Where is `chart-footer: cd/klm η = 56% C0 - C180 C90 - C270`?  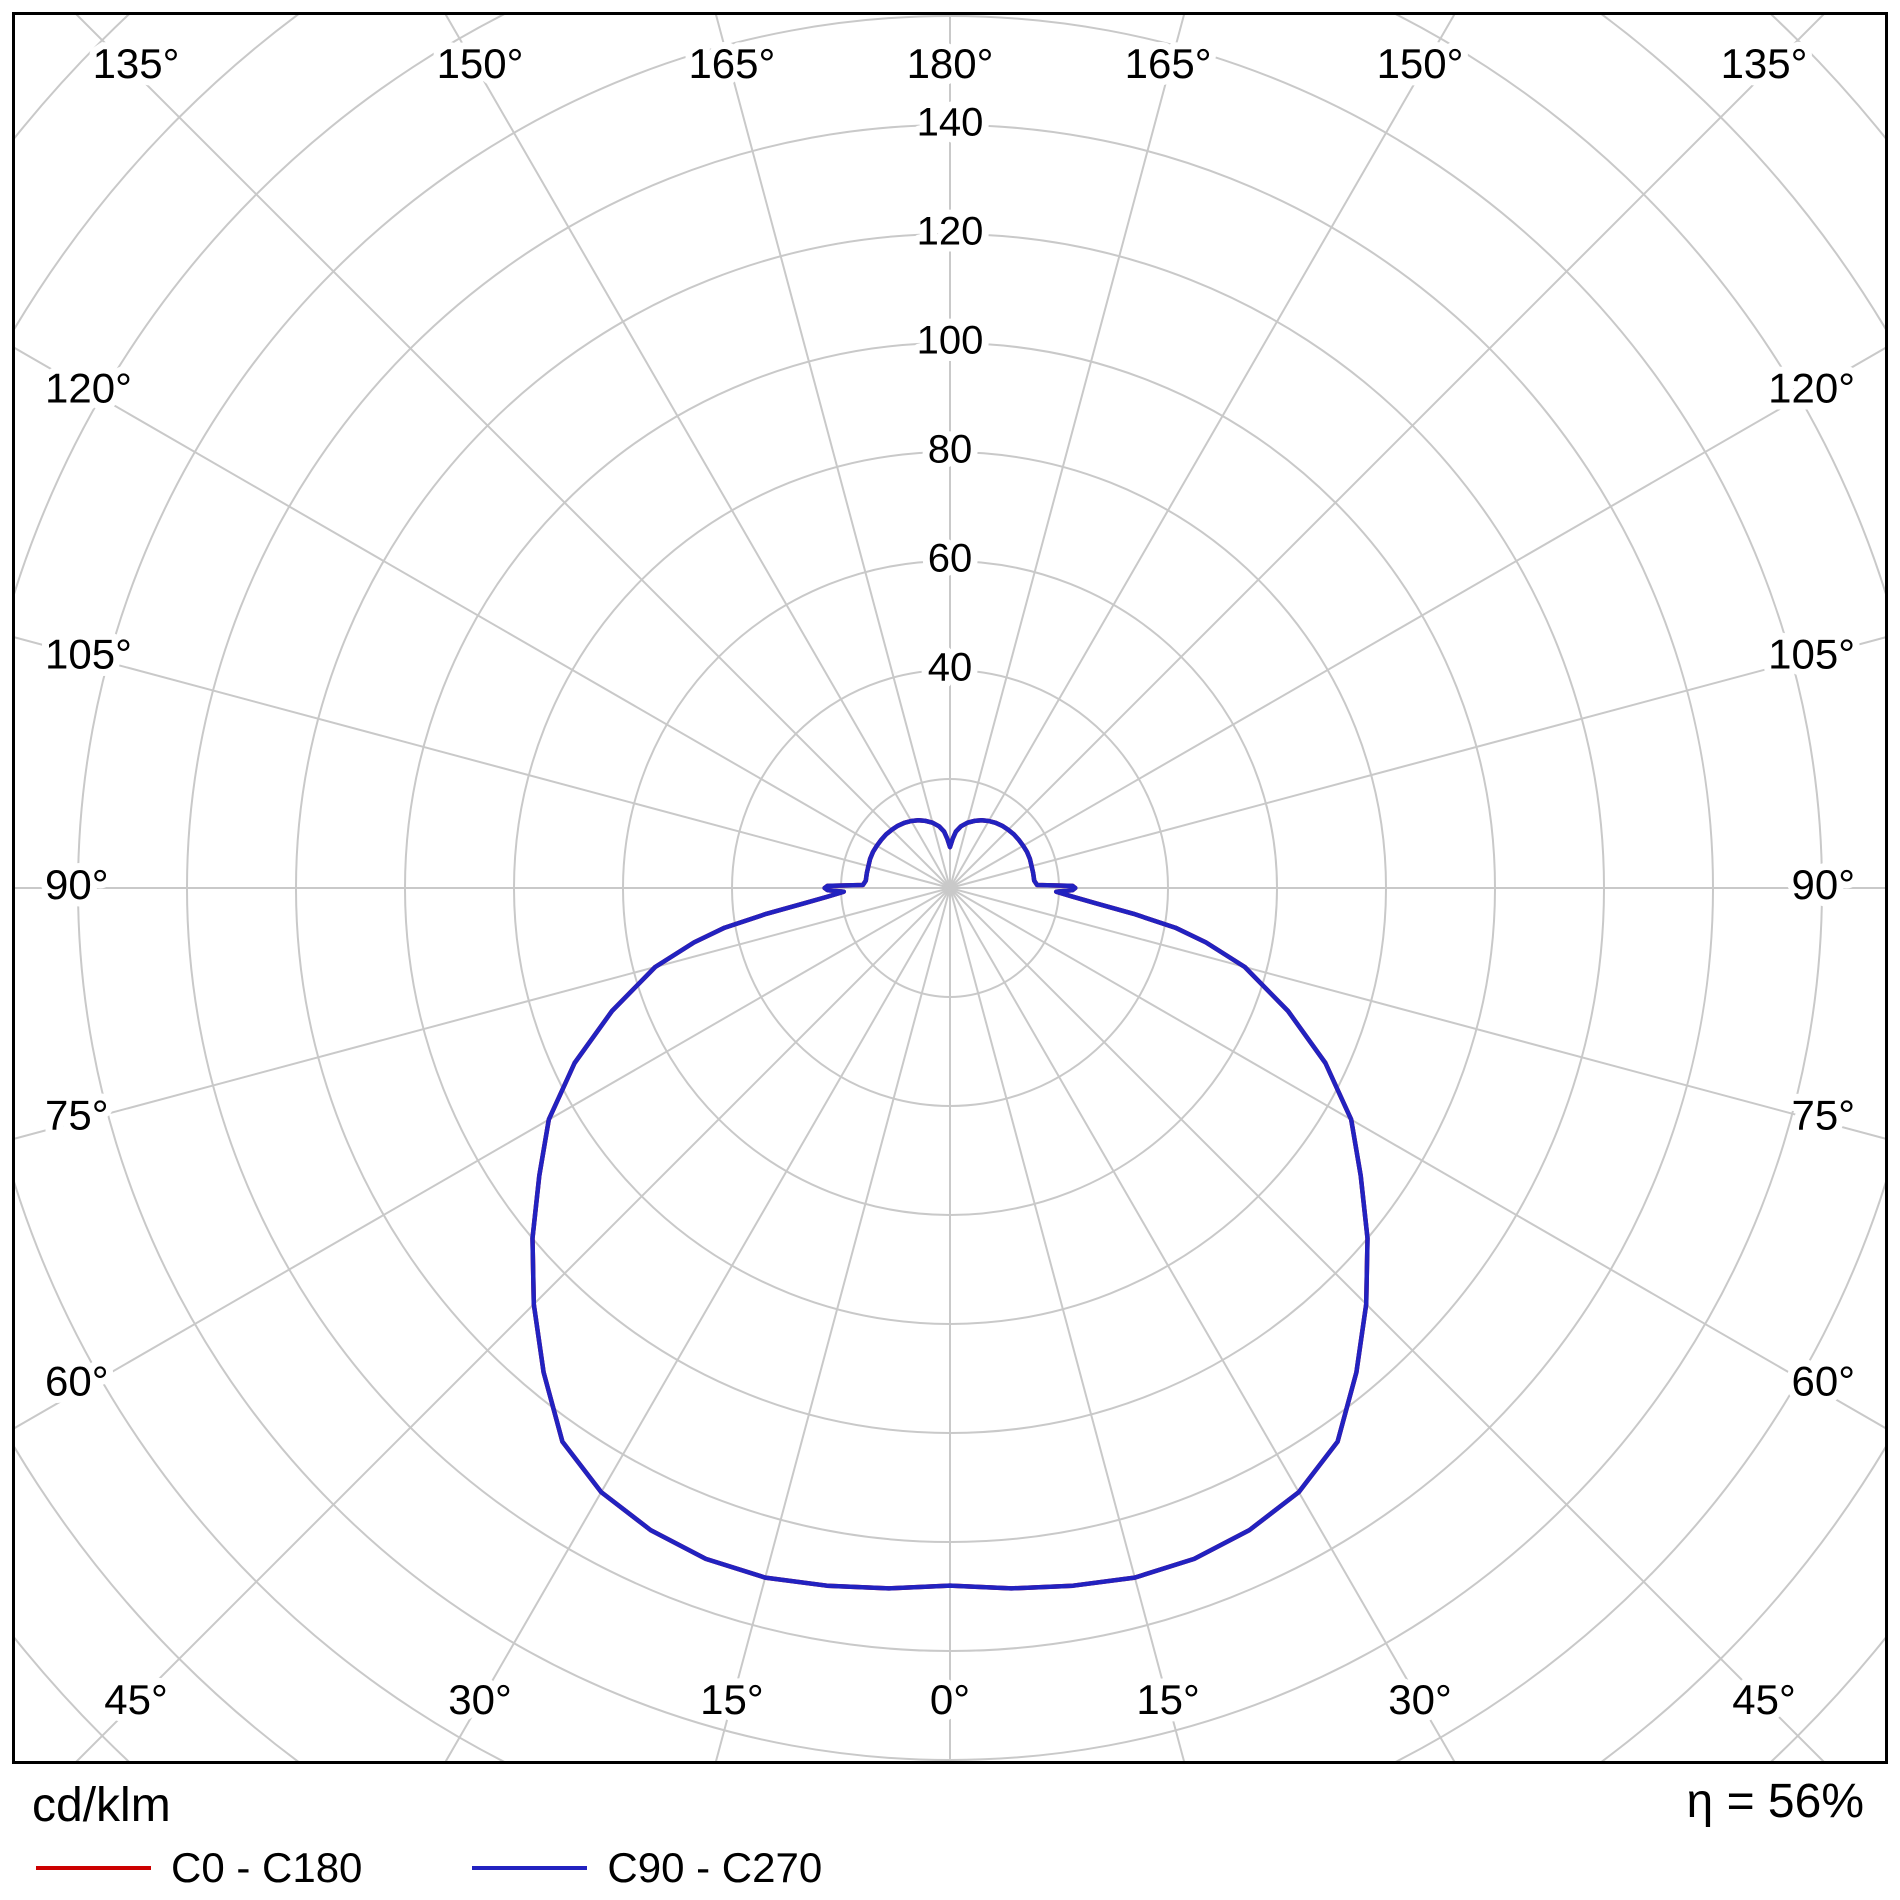
chart-footer: cd/klm η = 56% C0 - C180 C90 - C270 is located at coordinates (950, 1832).